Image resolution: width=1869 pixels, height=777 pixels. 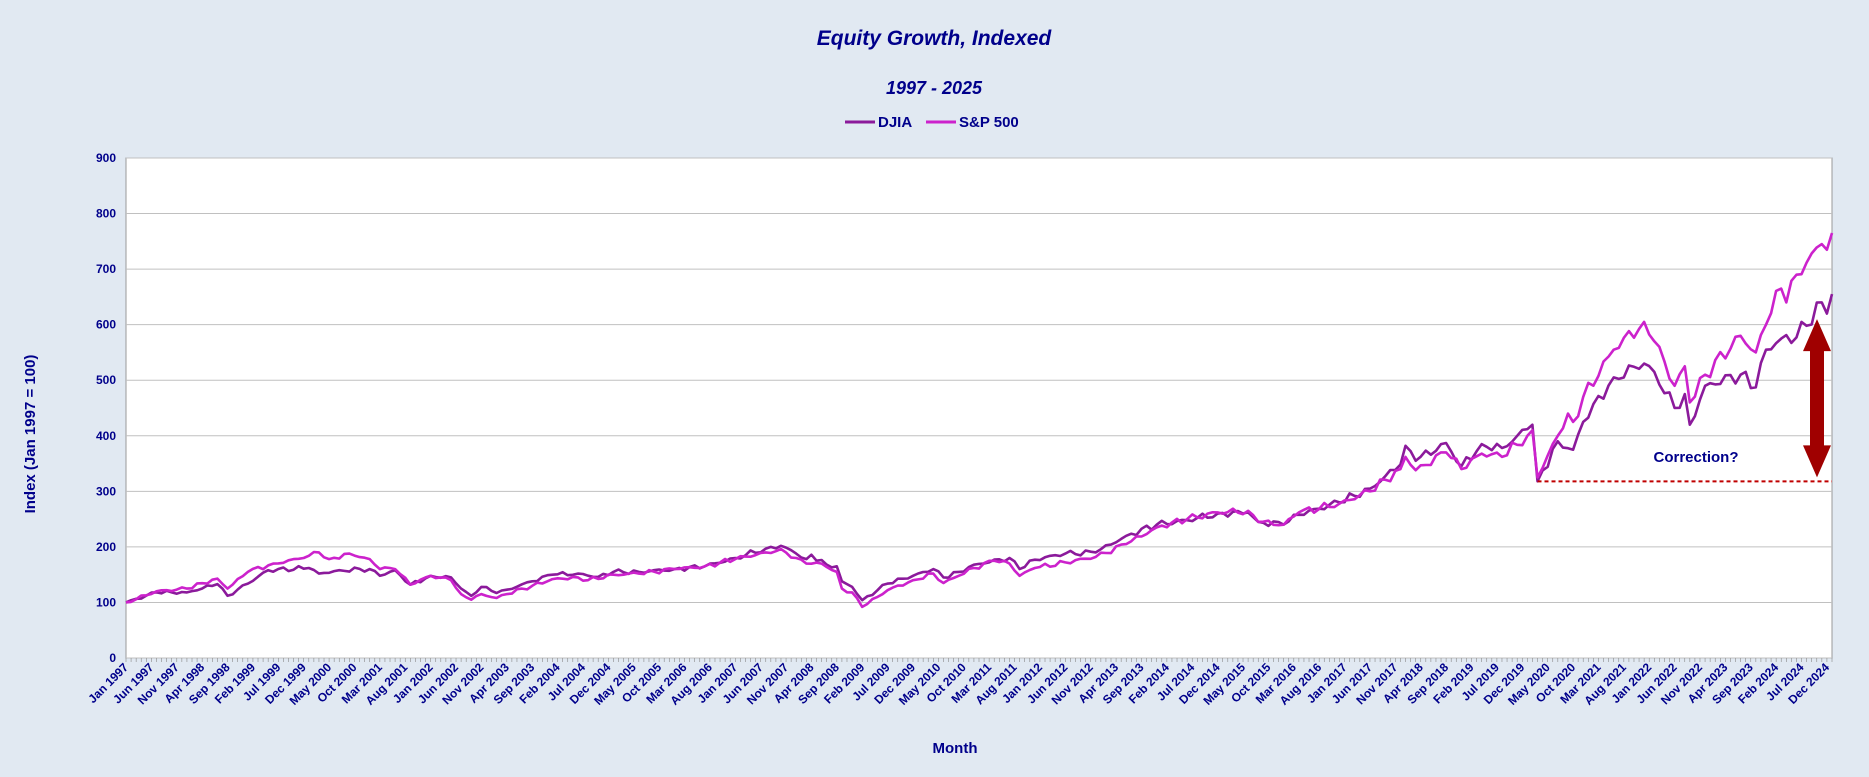 What do you see at coordinates (1684, 401) in the screenshot?
I see `annotations: Correction?` at bounding box center [1684, 401].